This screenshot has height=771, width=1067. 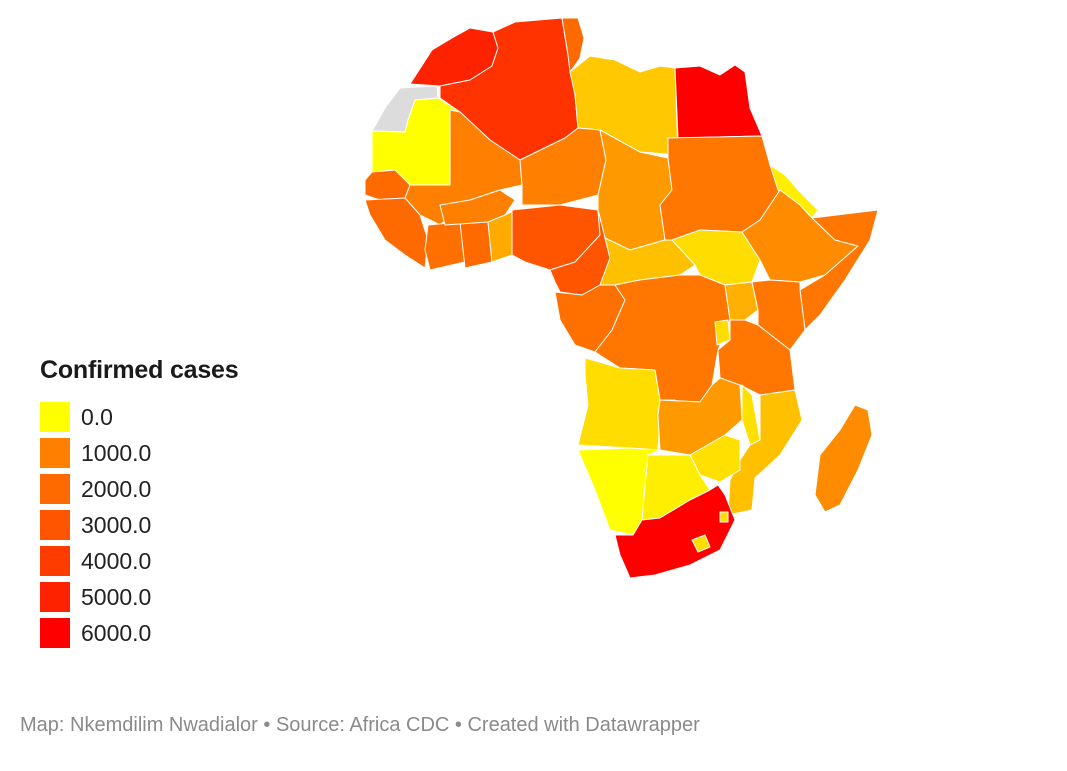 I want to click on legend-label: 4000.0, so click(x=116, y=560).